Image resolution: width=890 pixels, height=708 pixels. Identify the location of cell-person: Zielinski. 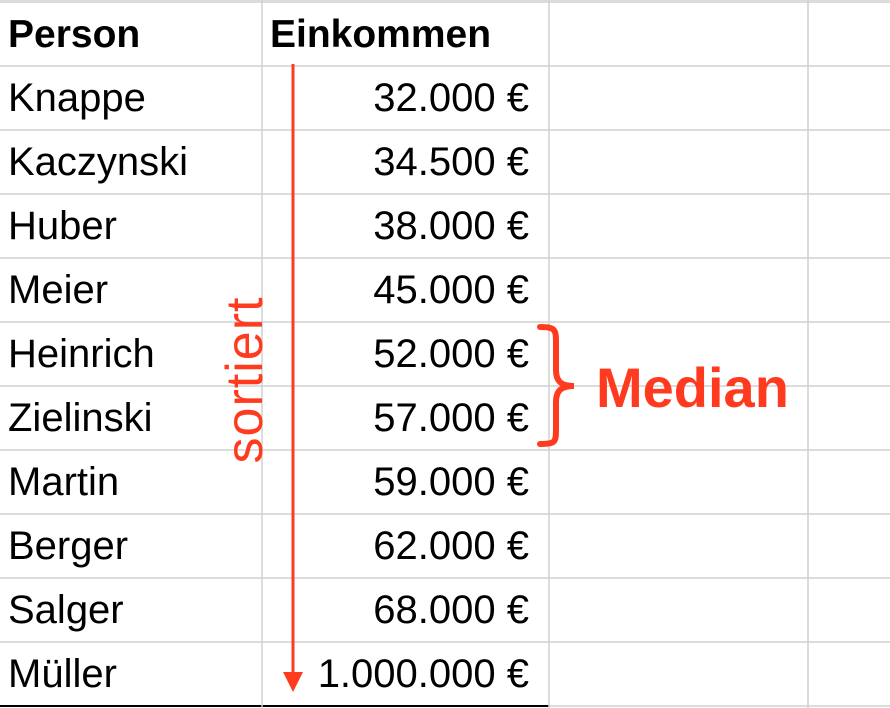
(80, 418).